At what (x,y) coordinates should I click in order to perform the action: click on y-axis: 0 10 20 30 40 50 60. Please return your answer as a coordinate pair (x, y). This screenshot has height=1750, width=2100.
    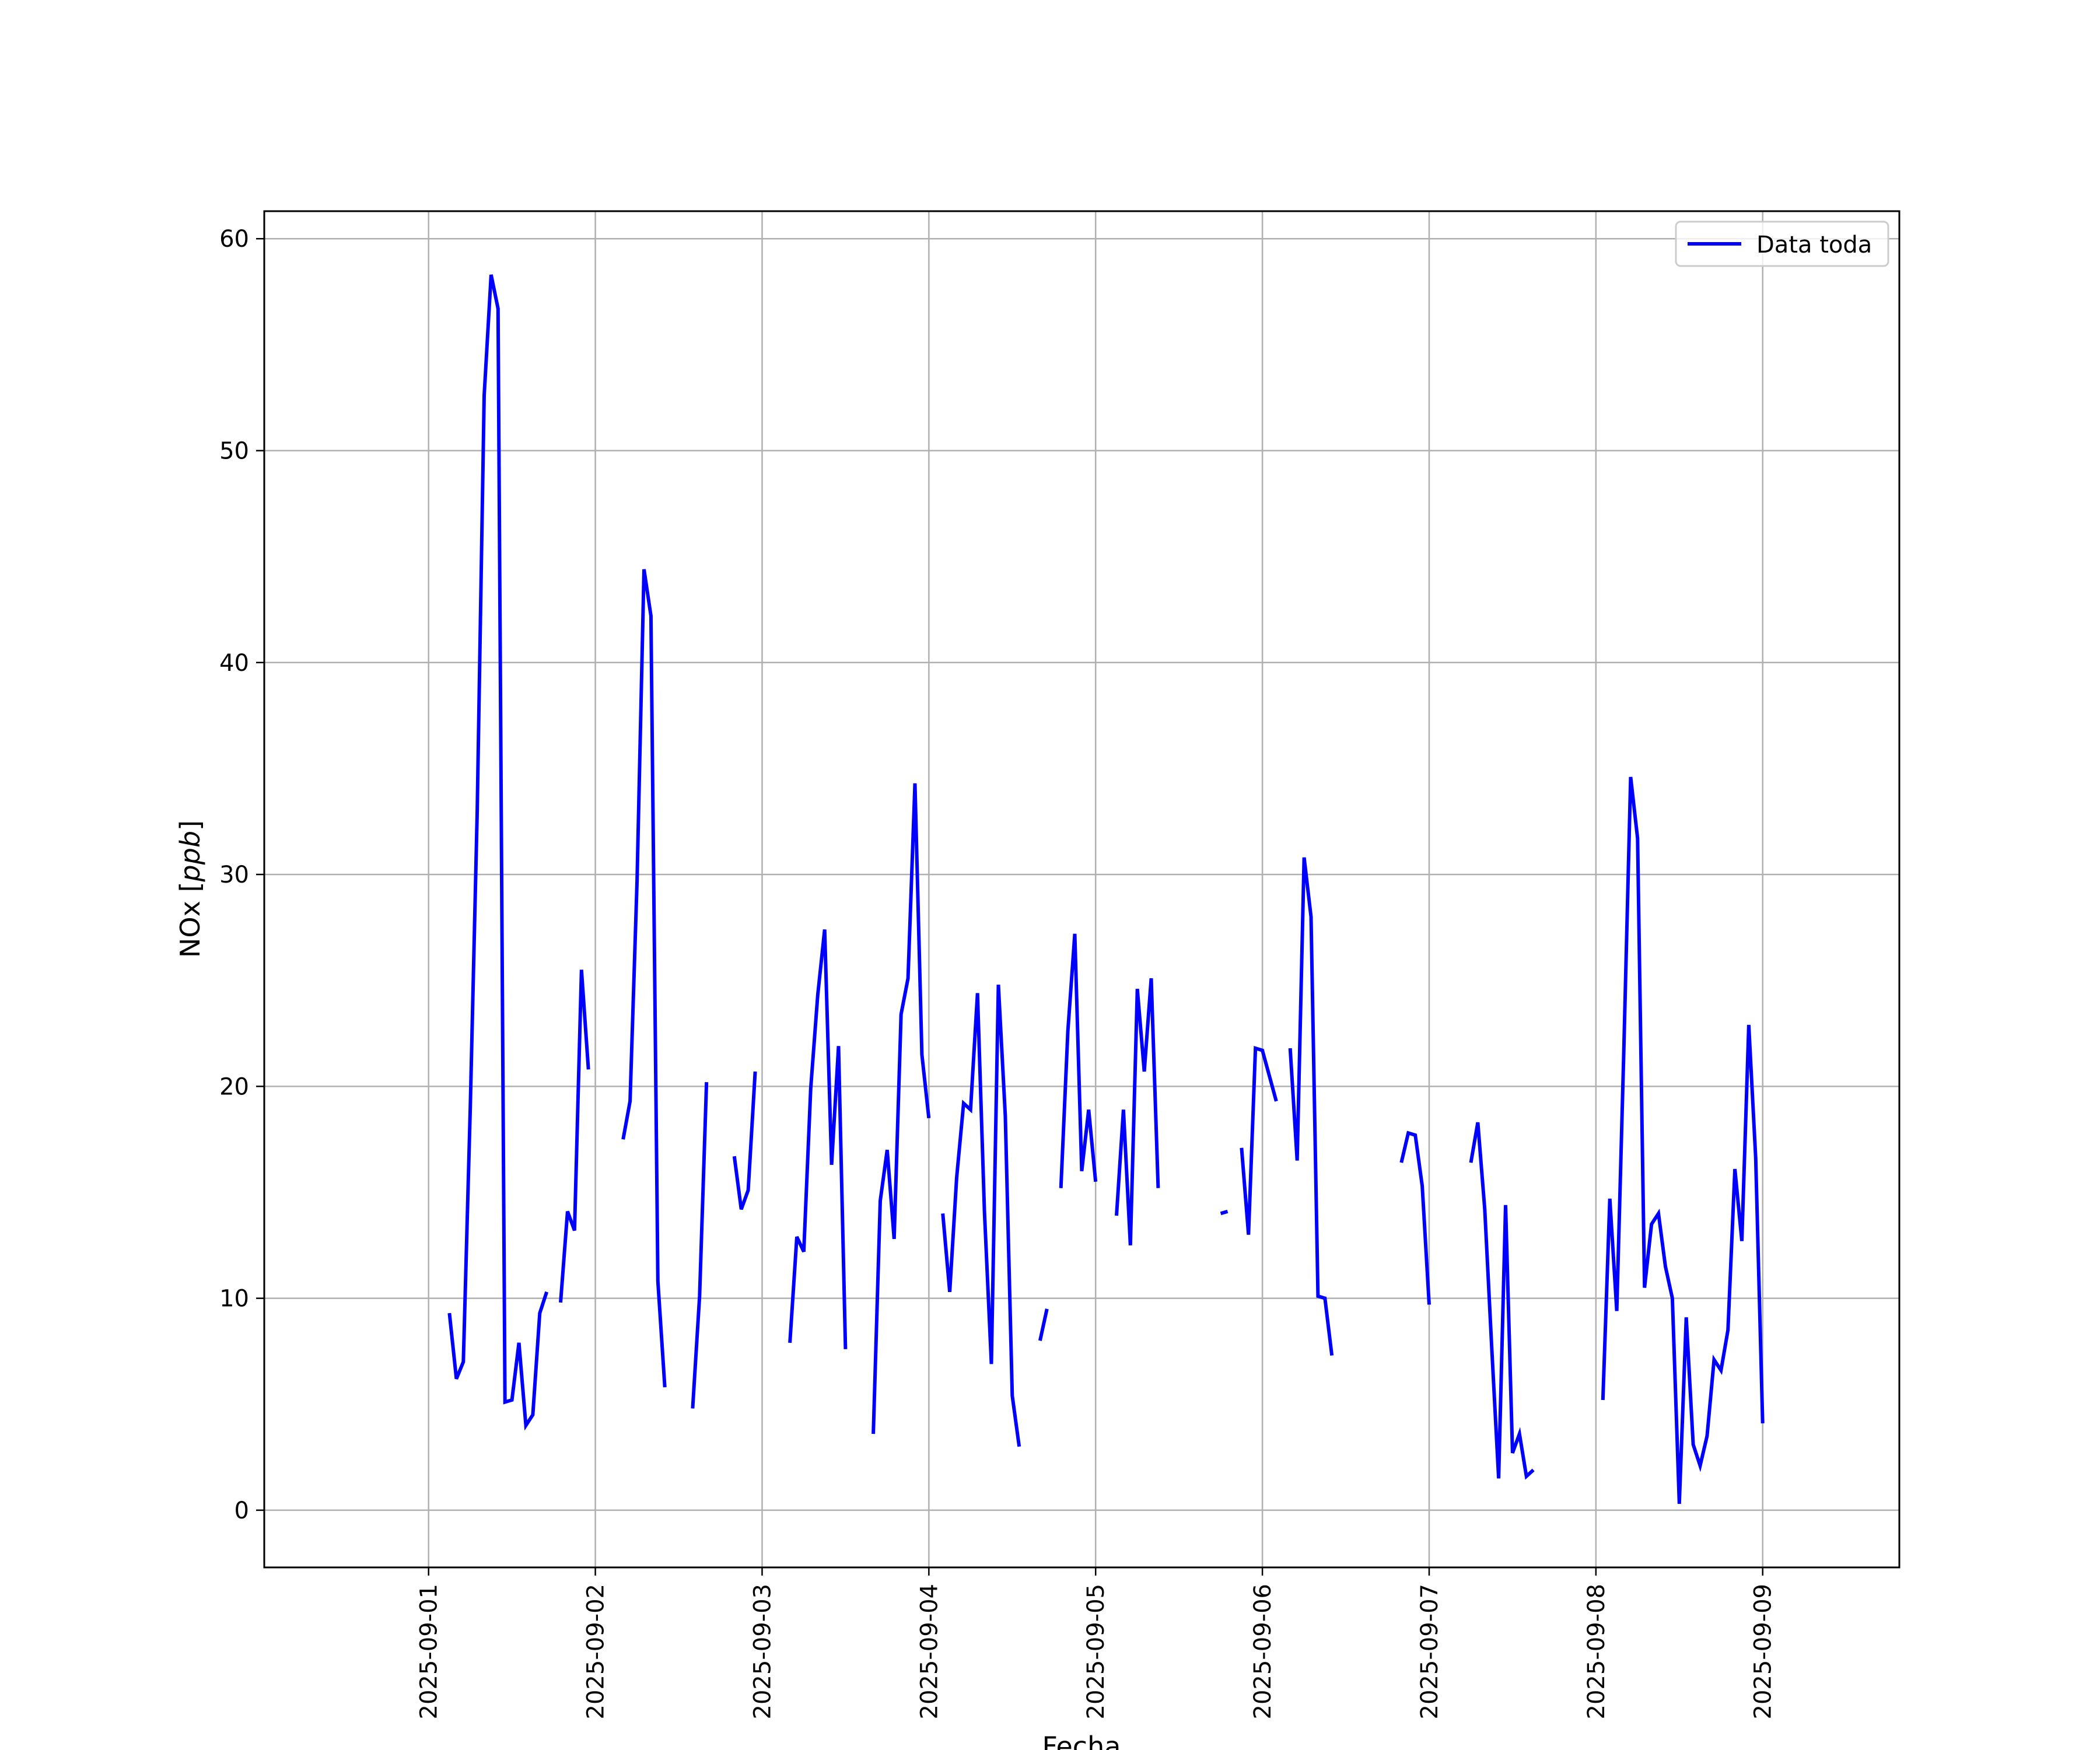
    Looking at the image, I should click on (242, 875).